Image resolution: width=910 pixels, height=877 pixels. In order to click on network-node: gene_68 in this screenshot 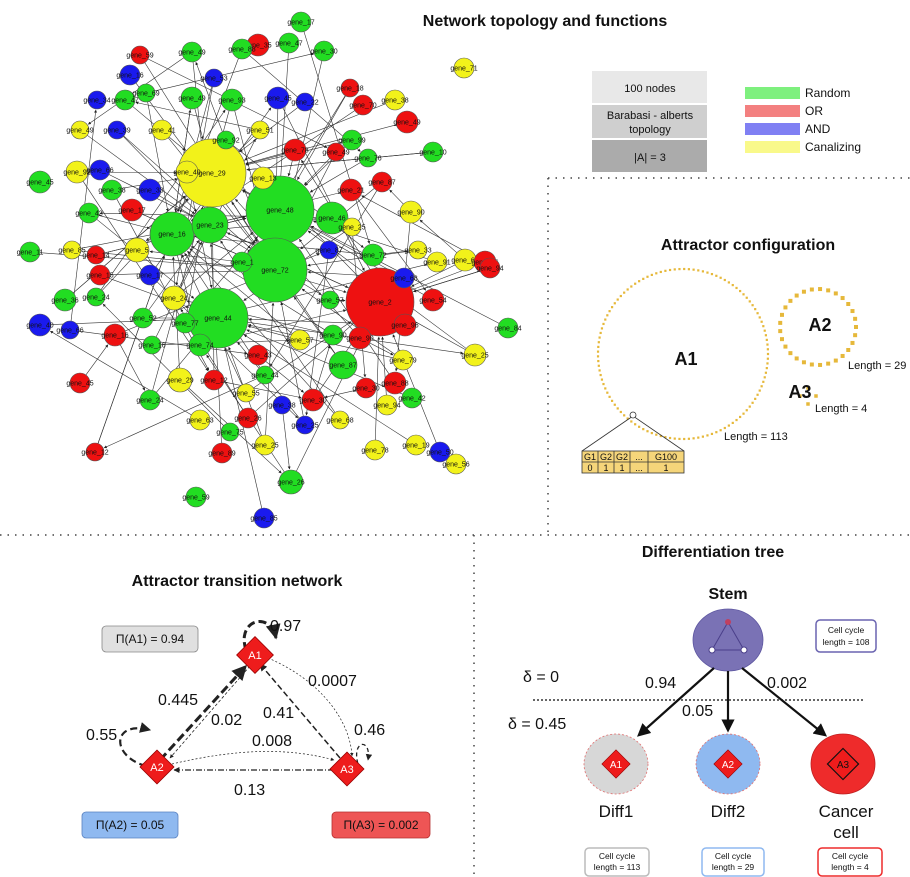, I will do `click(404, 278)`.